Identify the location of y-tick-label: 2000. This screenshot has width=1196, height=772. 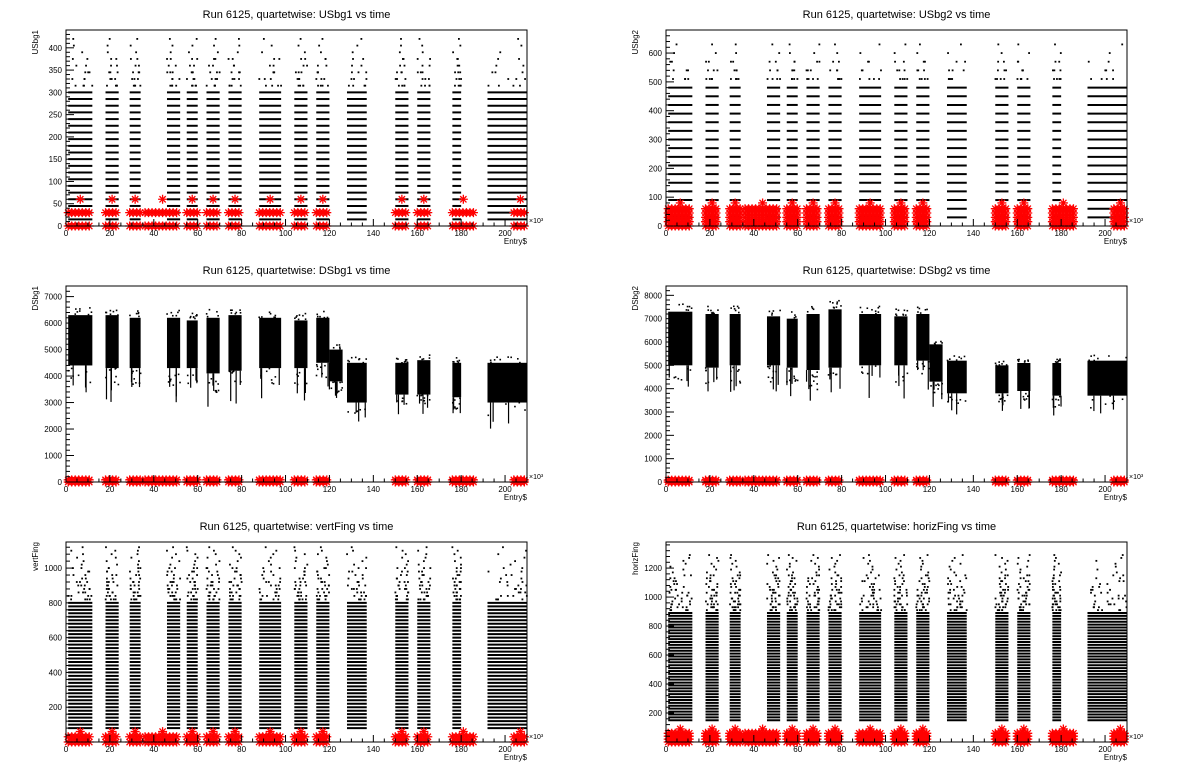
(53, 429).